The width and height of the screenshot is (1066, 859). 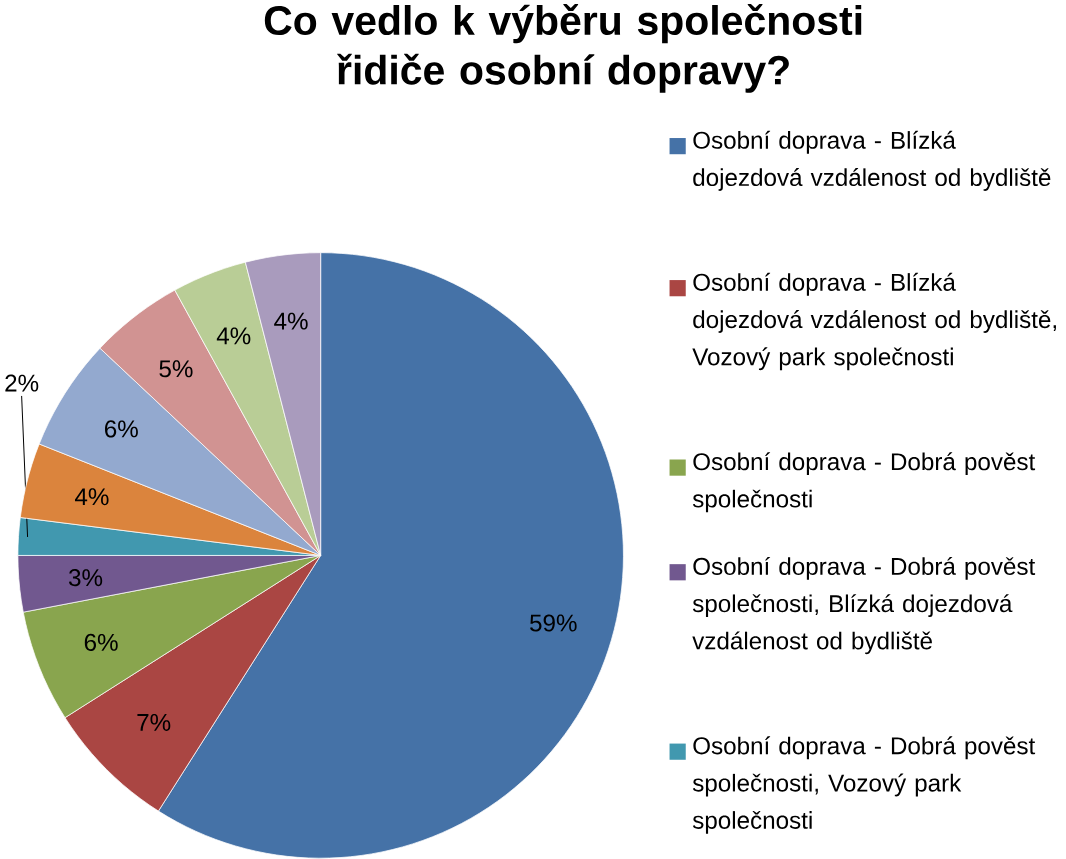 I want to click on legend-label: Osobní doprava - Blízká dojezdová vzdálenost od bydliště, so click(x=872, y=161).